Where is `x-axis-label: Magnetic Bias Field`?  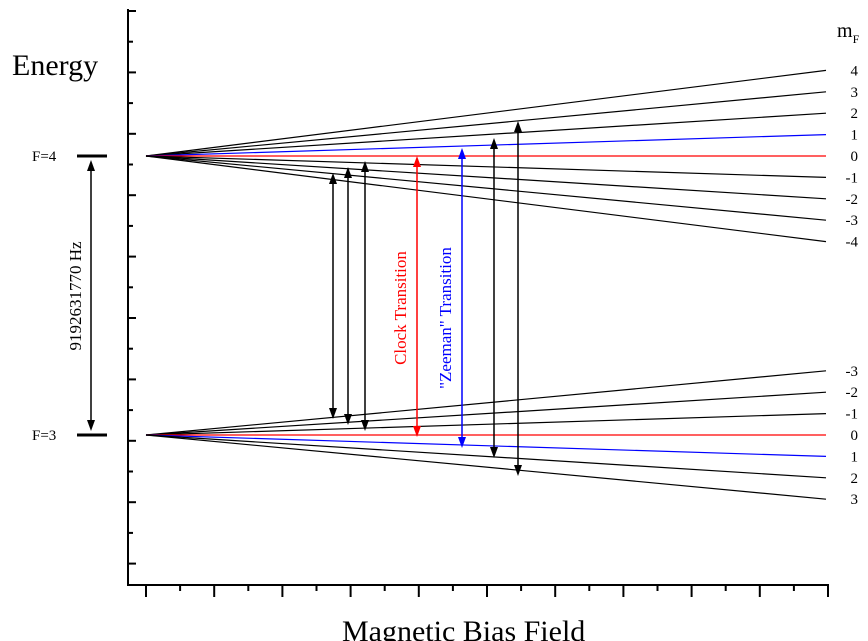
x-axis-label: Magnetic Bias Field is located at coordinates (463, 628).